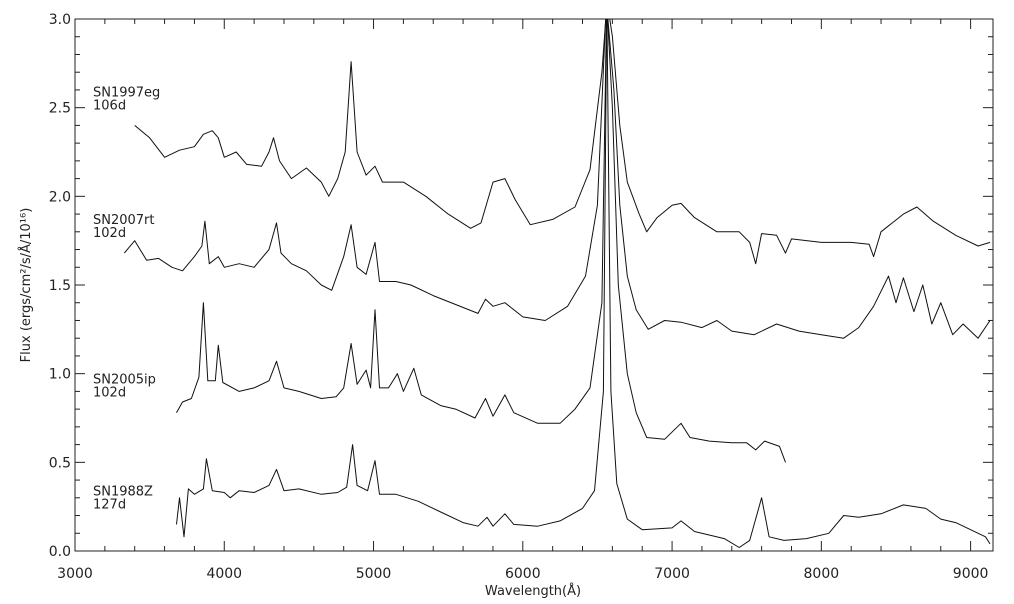 The height and width of the screenshot is (604, 1014). Describe the element at coordinates (75, 574) in the screenshot. I see `x-tick-label: 3000` at that location.